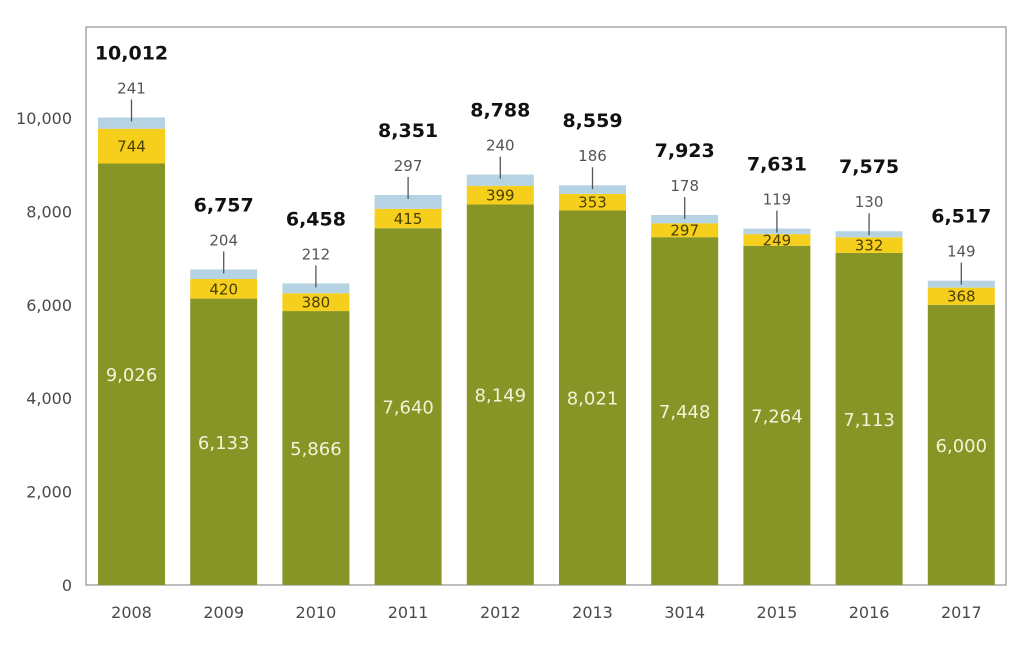  I want to click on total-value-label: 8,559, so click(592, 121).